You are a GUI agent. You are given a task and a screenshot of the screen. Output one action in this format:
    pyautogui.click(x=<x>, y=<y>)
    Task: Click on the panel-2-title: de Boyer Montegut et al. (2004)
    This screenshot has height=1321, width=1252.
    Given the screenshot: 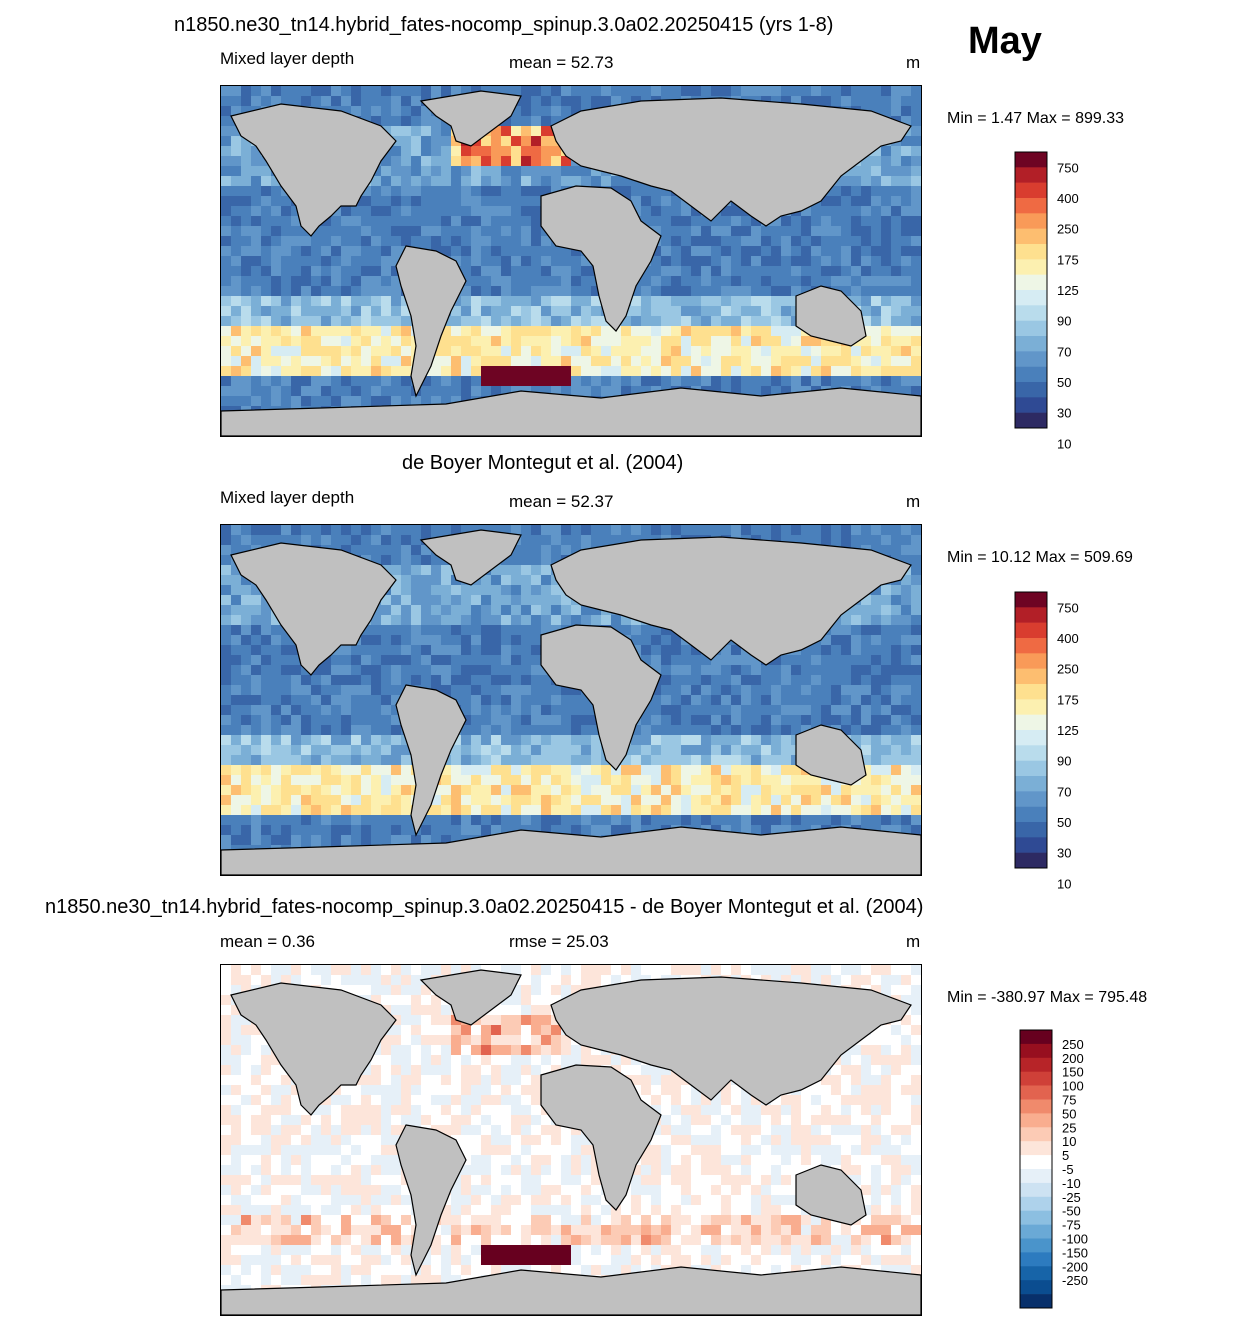 What is the action you would take?
    pyautogui.click(x=543, y=463)
    